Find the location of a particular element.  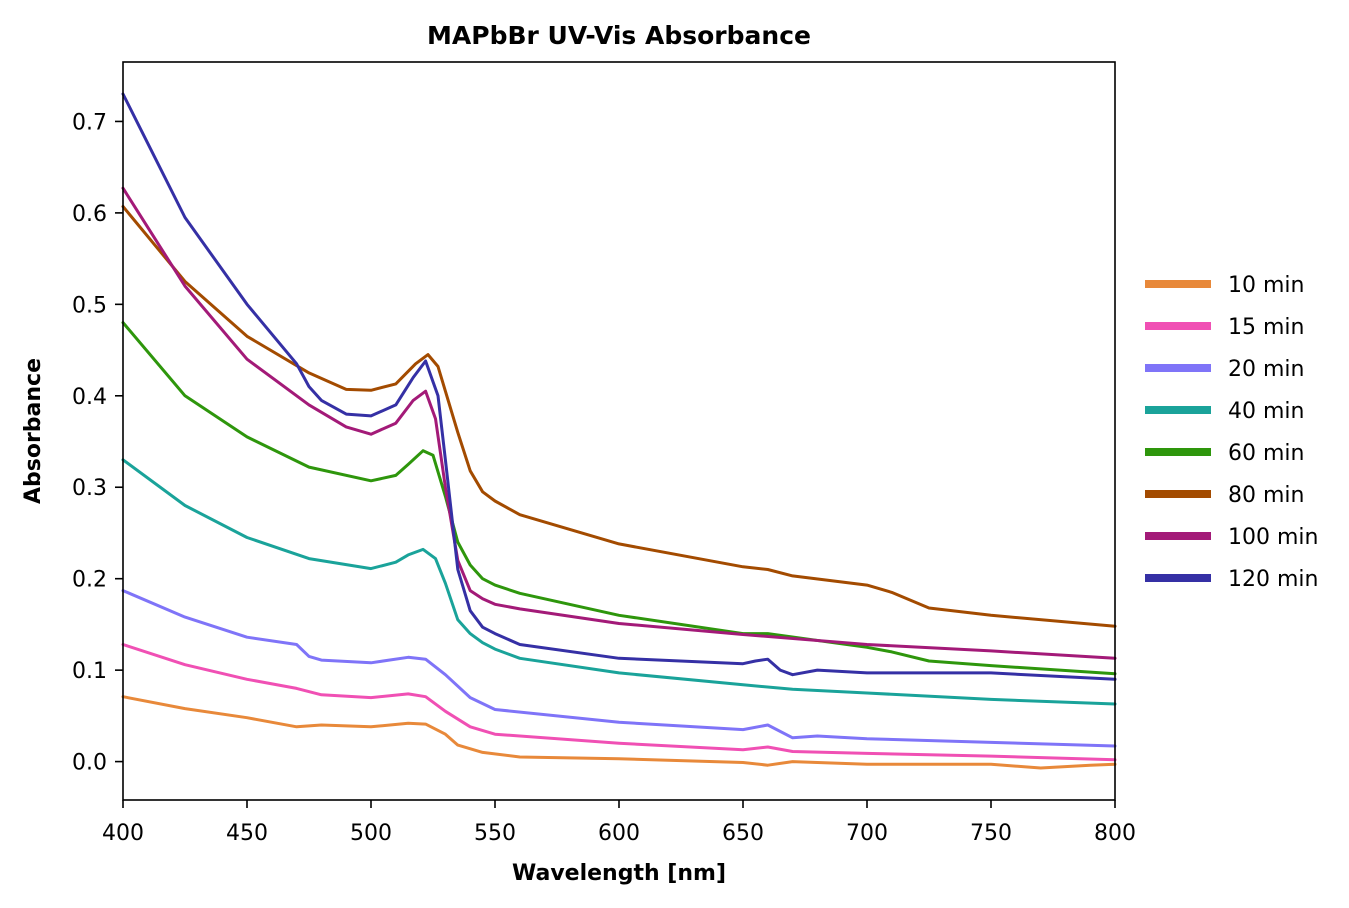

x-axis-title: Wavelength [nm] is located at coordinates (619, 873).